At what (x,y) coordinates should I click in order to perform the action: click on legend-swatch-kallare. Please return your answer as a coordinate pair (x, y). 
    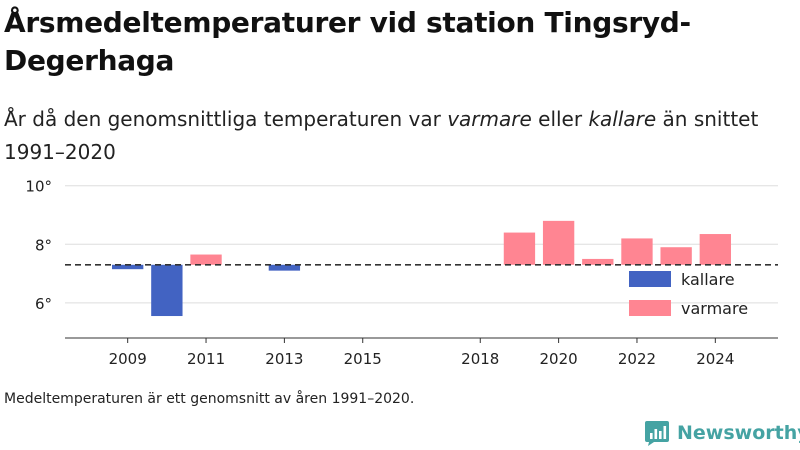
    Looking at the image, I should click on (650, 279).